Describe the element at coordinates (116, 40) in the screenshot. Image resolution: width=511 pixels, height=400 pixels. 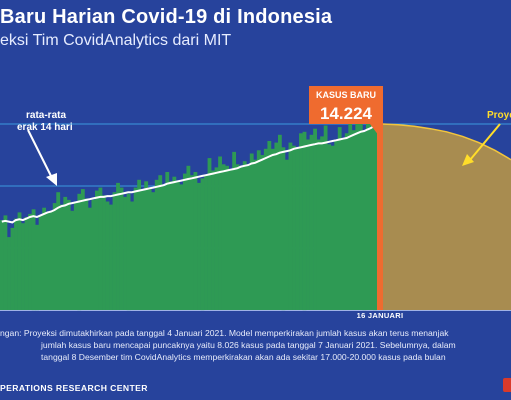
I see `chart-subtitle: eksi Tim CovidAnalytics dari MIT` at that location.